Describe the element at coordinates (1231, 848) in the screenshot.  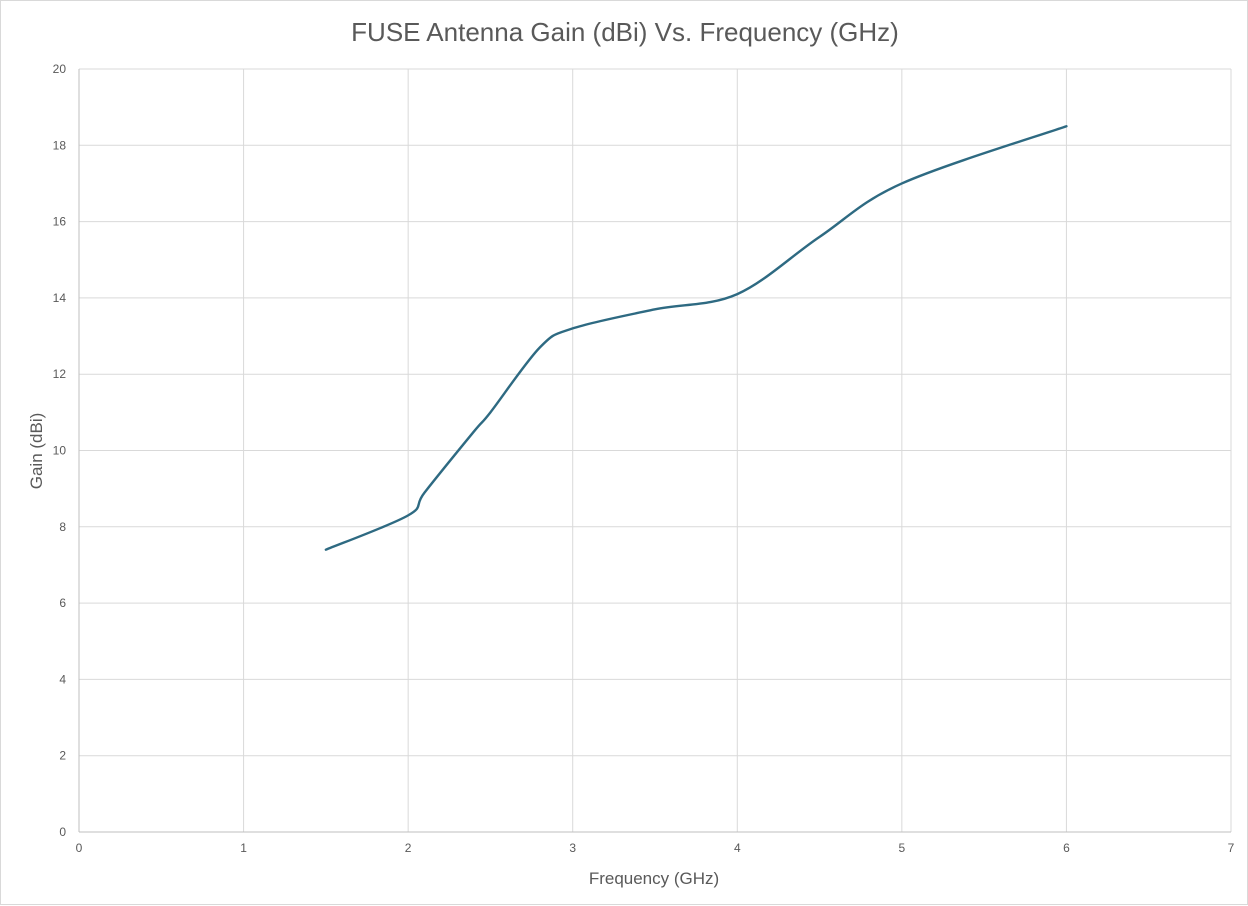
I see `x-tick-label: 7` at that location.